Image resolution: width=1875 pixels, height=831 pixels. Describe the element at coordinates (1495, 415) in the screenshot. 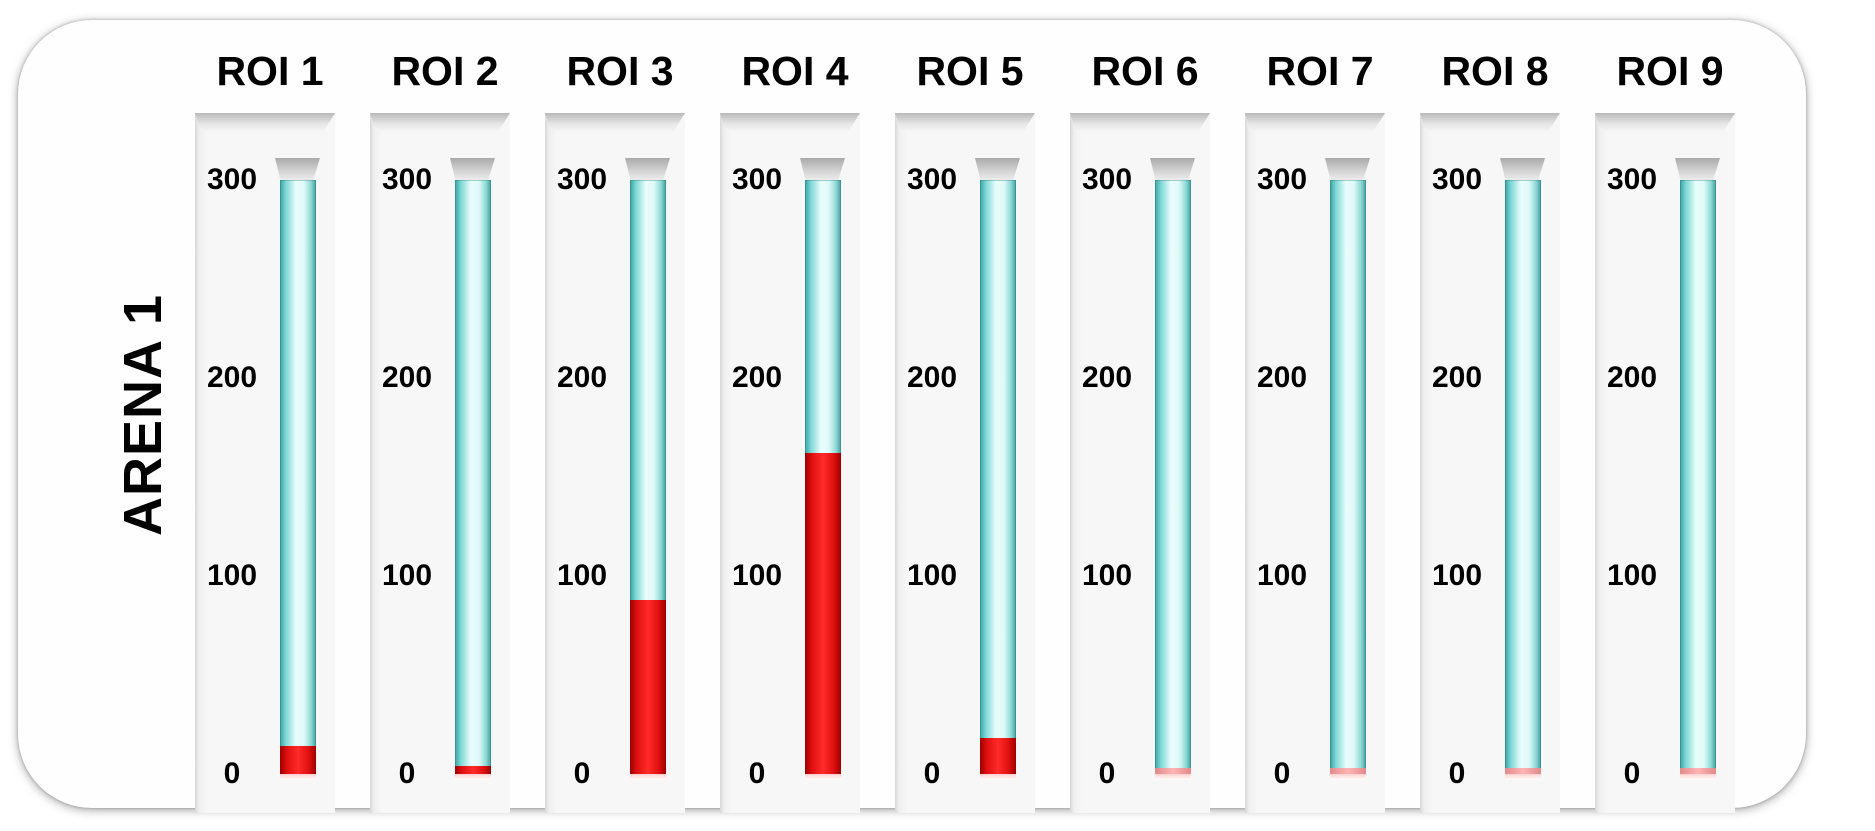

I see `roi-gauge: ROI 8 0 100 200 300` at that location.